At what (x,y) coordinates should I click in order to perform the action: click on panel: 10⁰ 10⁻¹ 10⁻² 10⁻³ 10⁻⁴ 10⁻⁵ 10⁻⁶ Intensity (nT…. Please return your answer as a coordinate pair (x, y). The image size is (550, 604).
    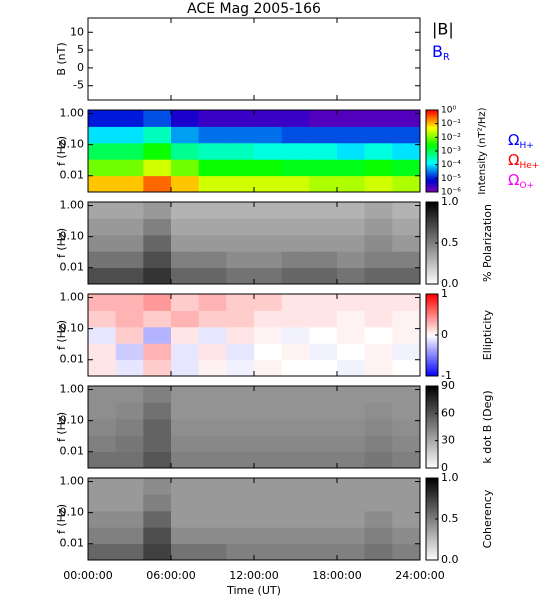
    Looking at the image, I should click on (297, 152).